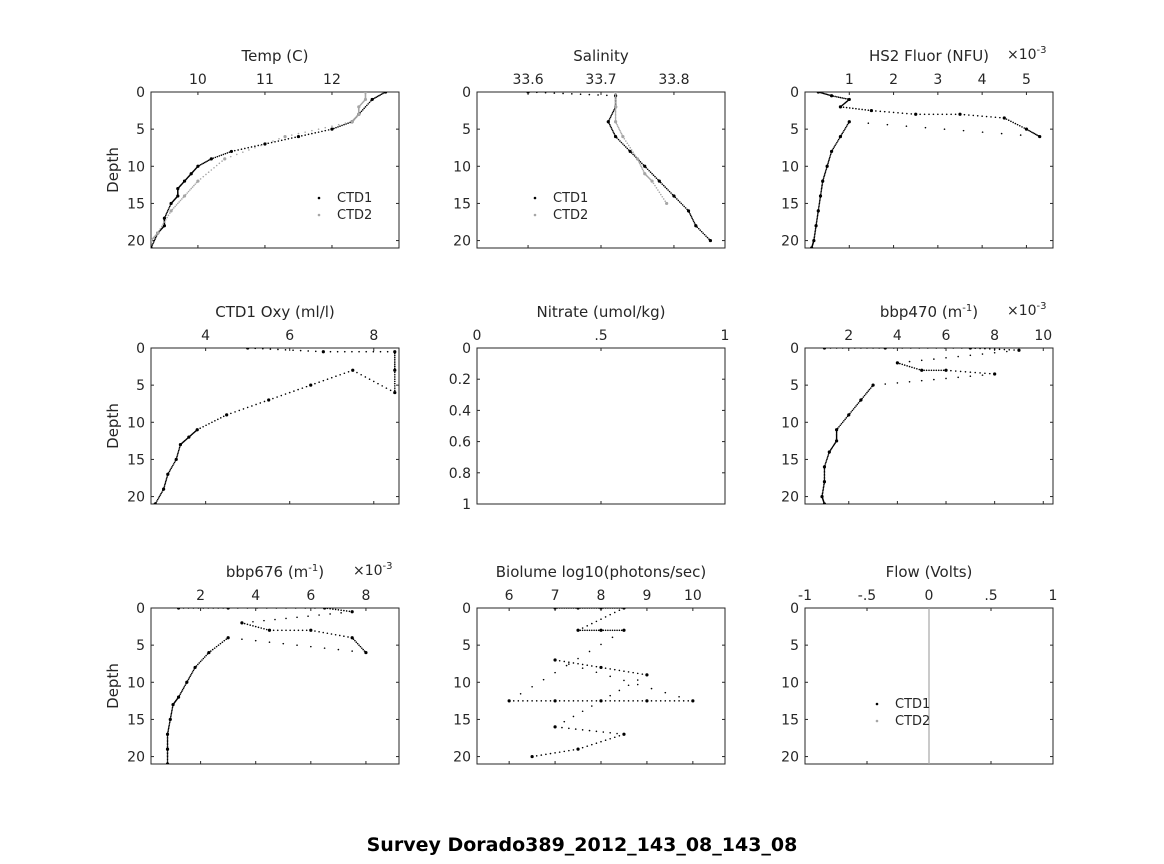 Image resolution: width=1164 pixels, height=864 pixels. What do you see at coordinates (877, 704) in the screenshot?
I see `legend-marker` at bounding box center [877, 704].